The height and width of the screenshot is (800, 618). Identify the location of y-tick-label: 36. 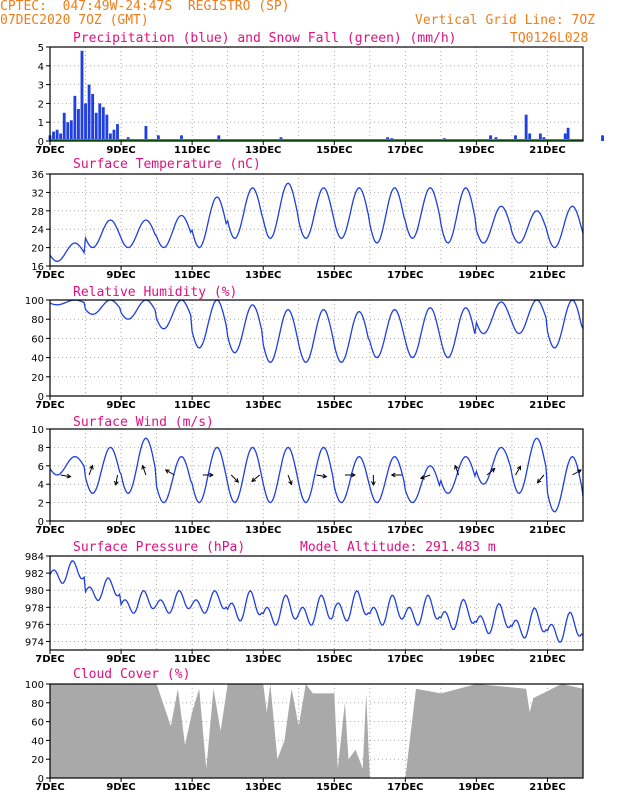
(37, 175).